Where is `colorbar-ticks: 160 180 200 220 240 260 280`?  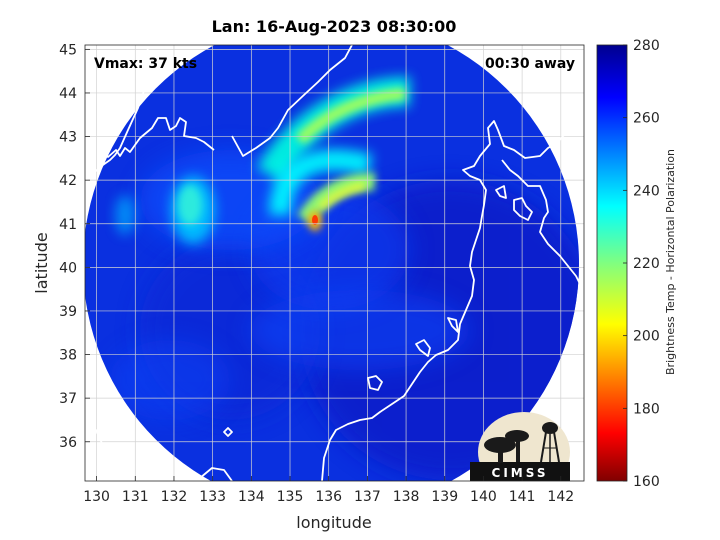 colorbar-ticks: 160 180 200 220 240 260 280 is located at coordinates (641, 264).